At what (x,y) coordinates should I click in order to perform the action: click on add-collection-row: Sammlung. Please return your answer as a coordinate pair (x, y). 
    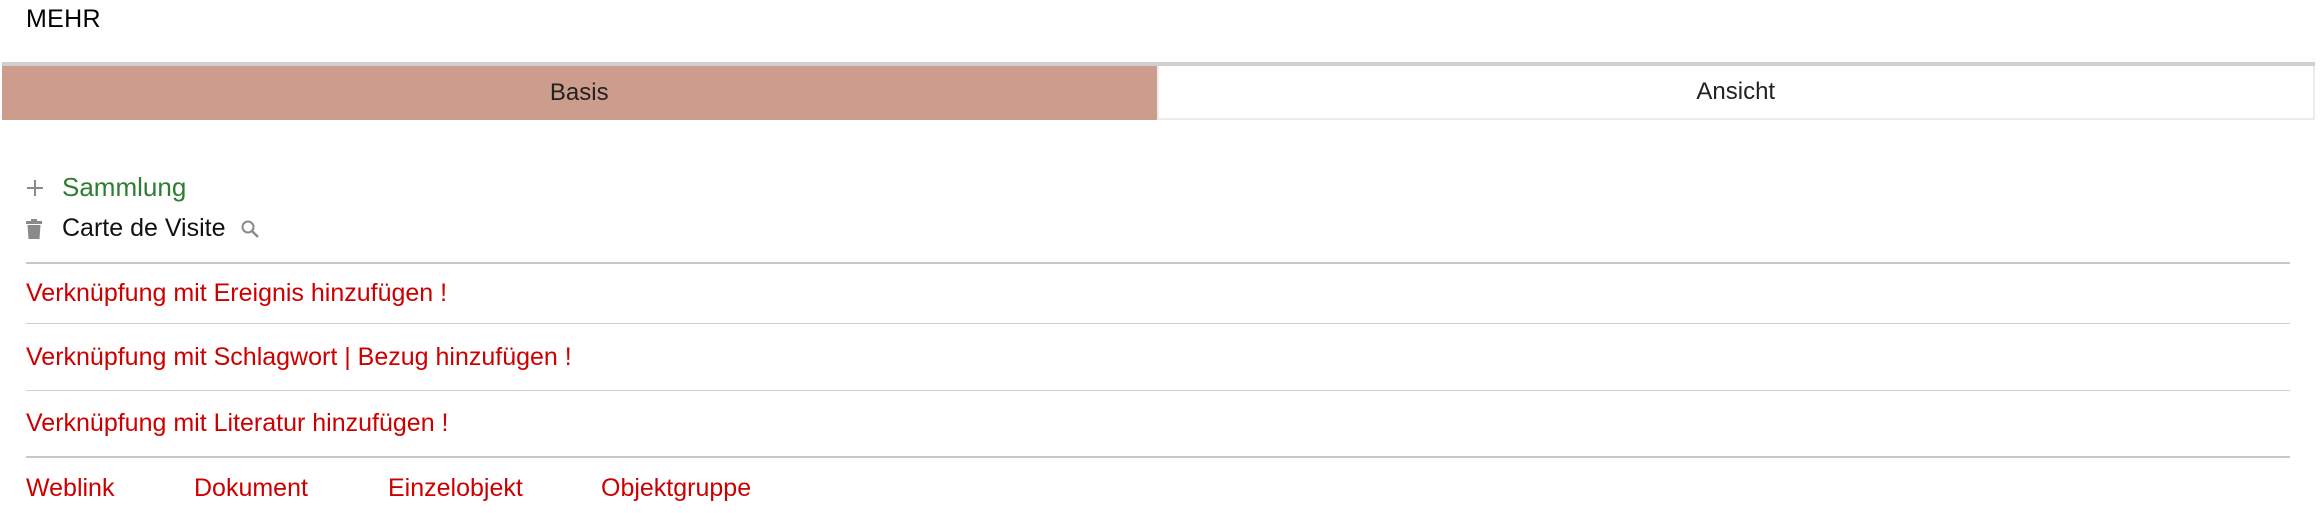
    Looking at the image, I should click on (106, 187).